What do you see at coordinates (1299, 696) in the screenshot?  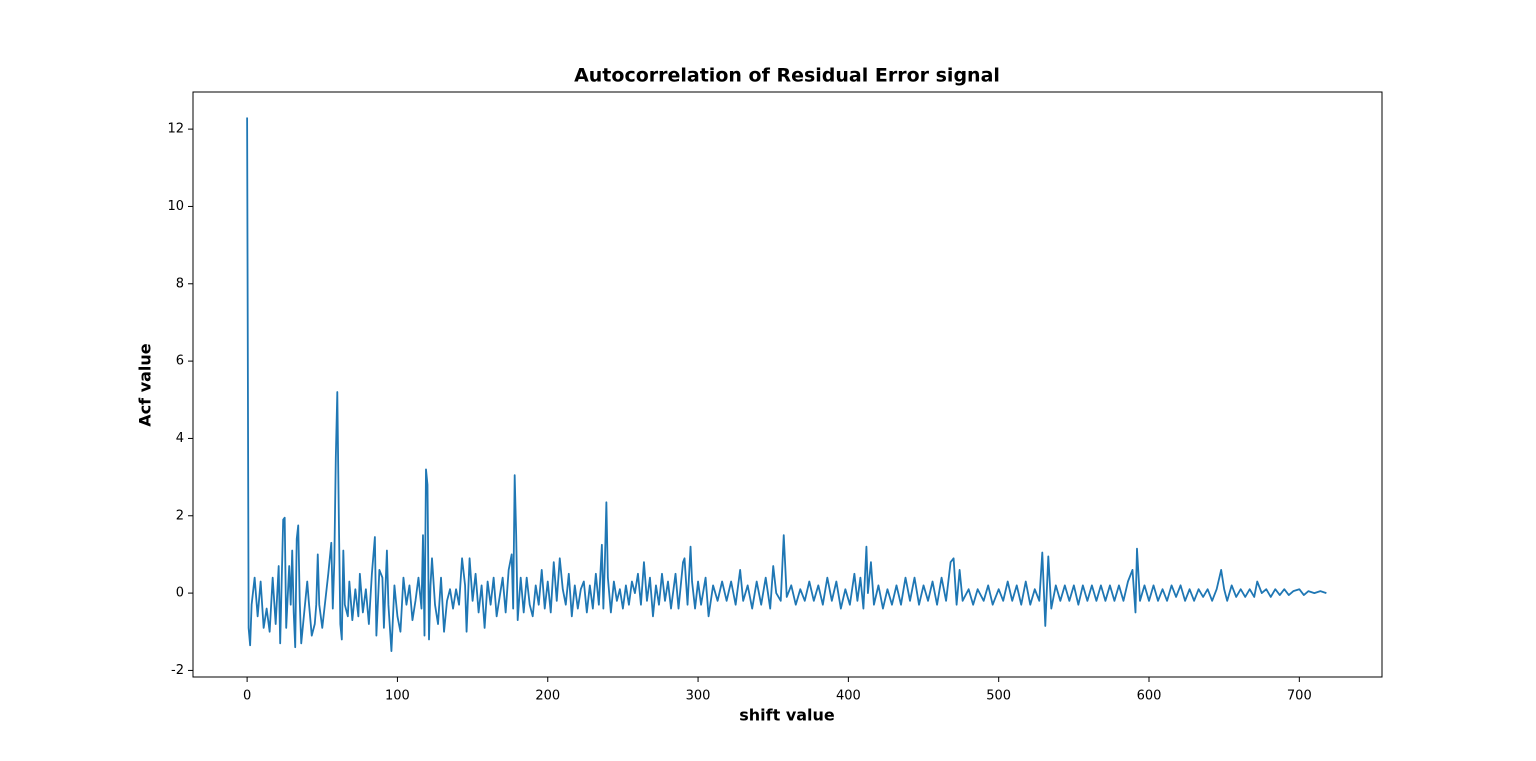 I see `x-tick-label: 700` at bounding box center [1299, 696].